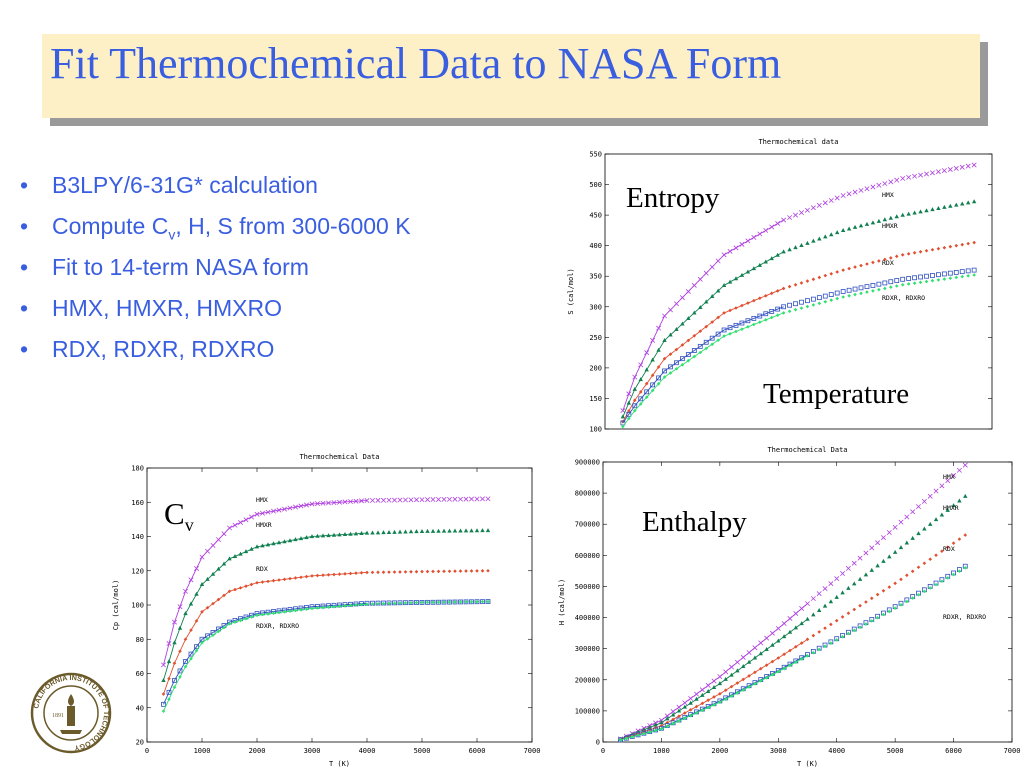 This screenshot has height=768, width=1024. What do you see at coordinates (890, 226) in the screenshot?
I see `legend-entry: HMXR` at bounding box center [890, 226].